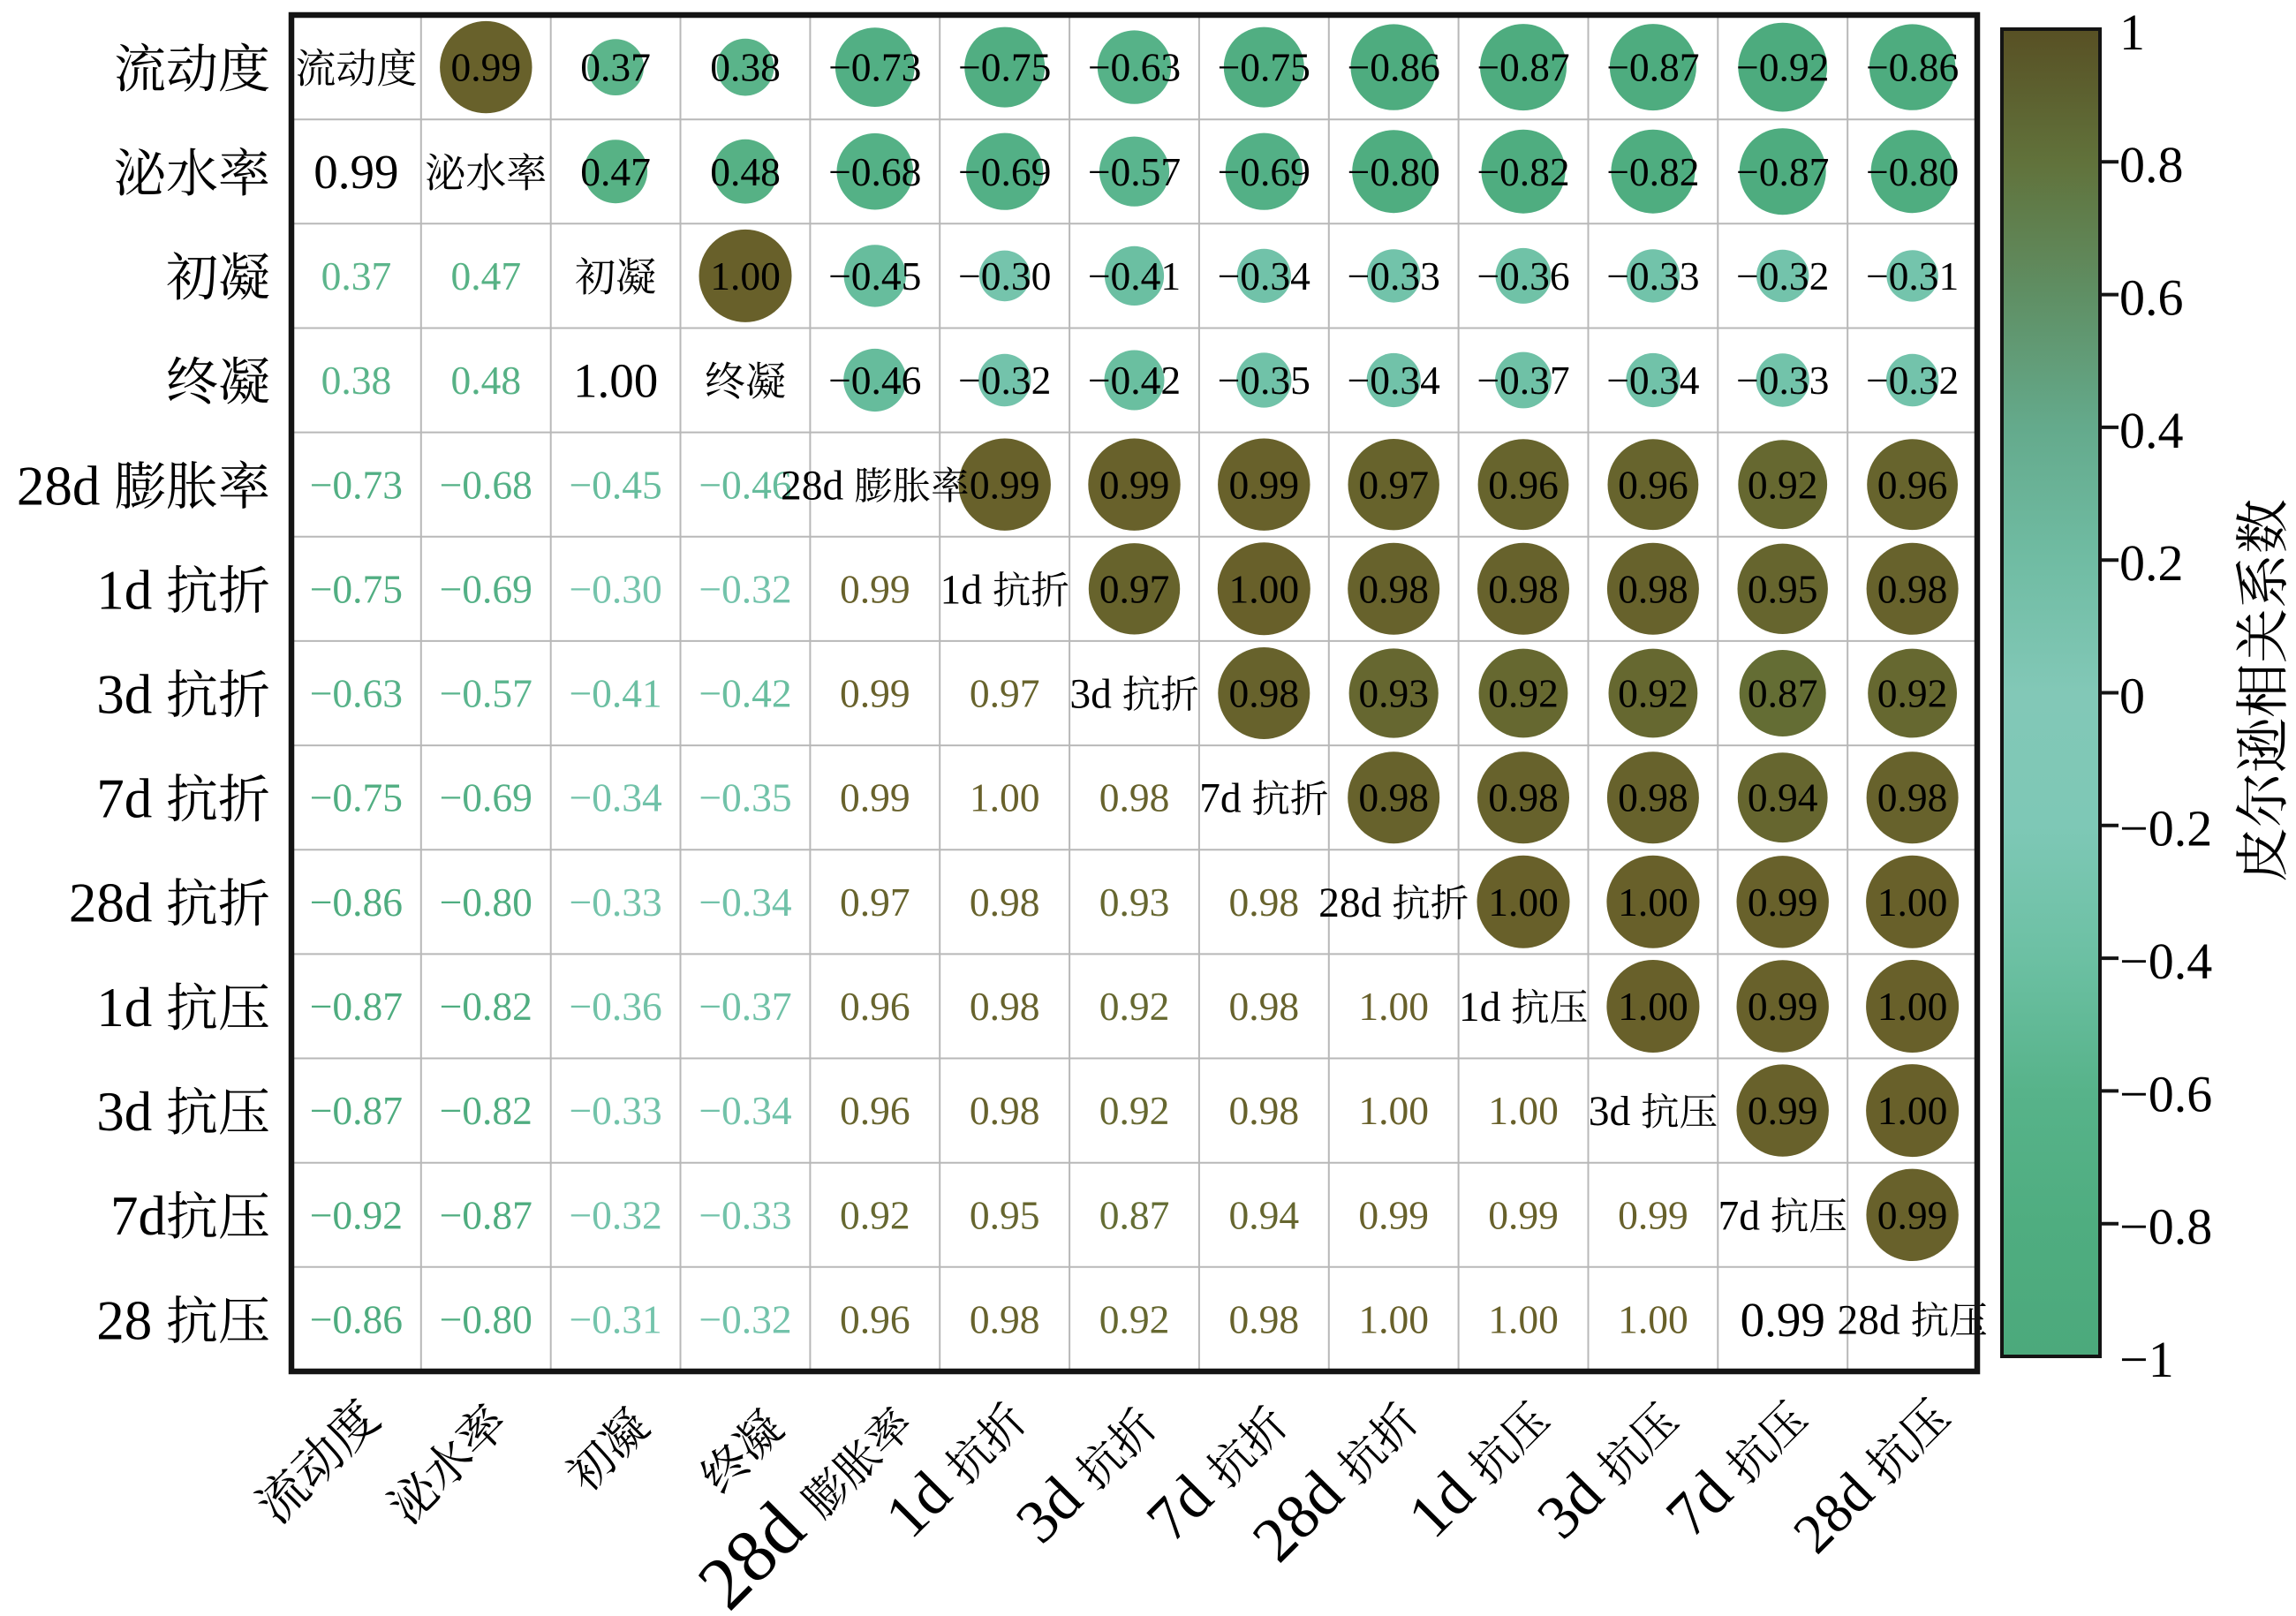 The height and width of the screenshot is (1616, 2296). What do you see at coordinates (2165, 1227) in the screenshot?
I see `svg-text: −0.8` at bounding box center [2165, 1227].